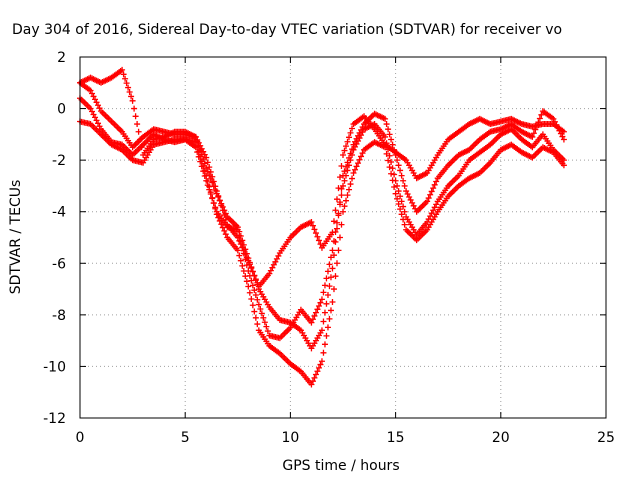 The width and height of the screenshot is (640, 480). Describe the element at coordinates (80, 438) in the screenshot. I see `x-tick-label: 0` at that location.